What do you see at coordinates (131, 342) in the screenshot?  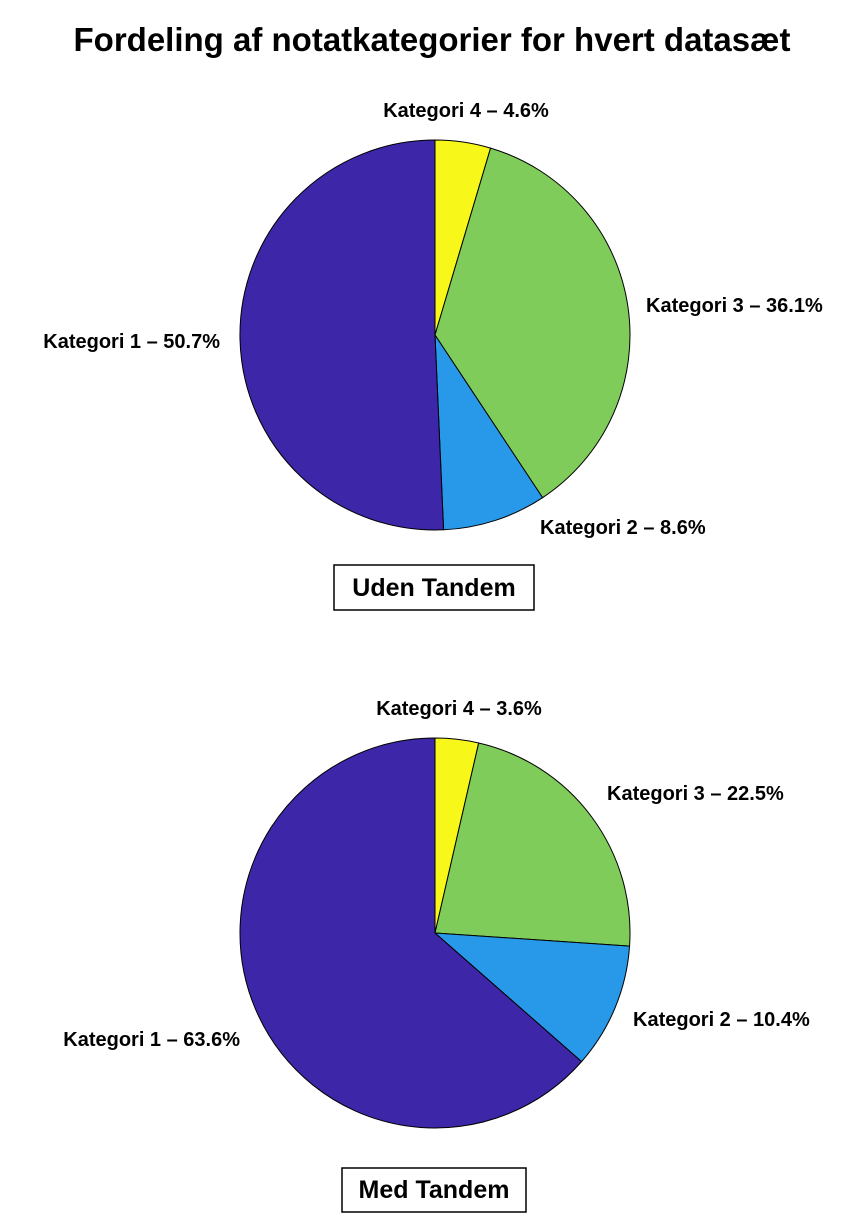 I see `slice-label-kategori-1: Kategori 1 – 50.7%` at bounding box center [131, 342].